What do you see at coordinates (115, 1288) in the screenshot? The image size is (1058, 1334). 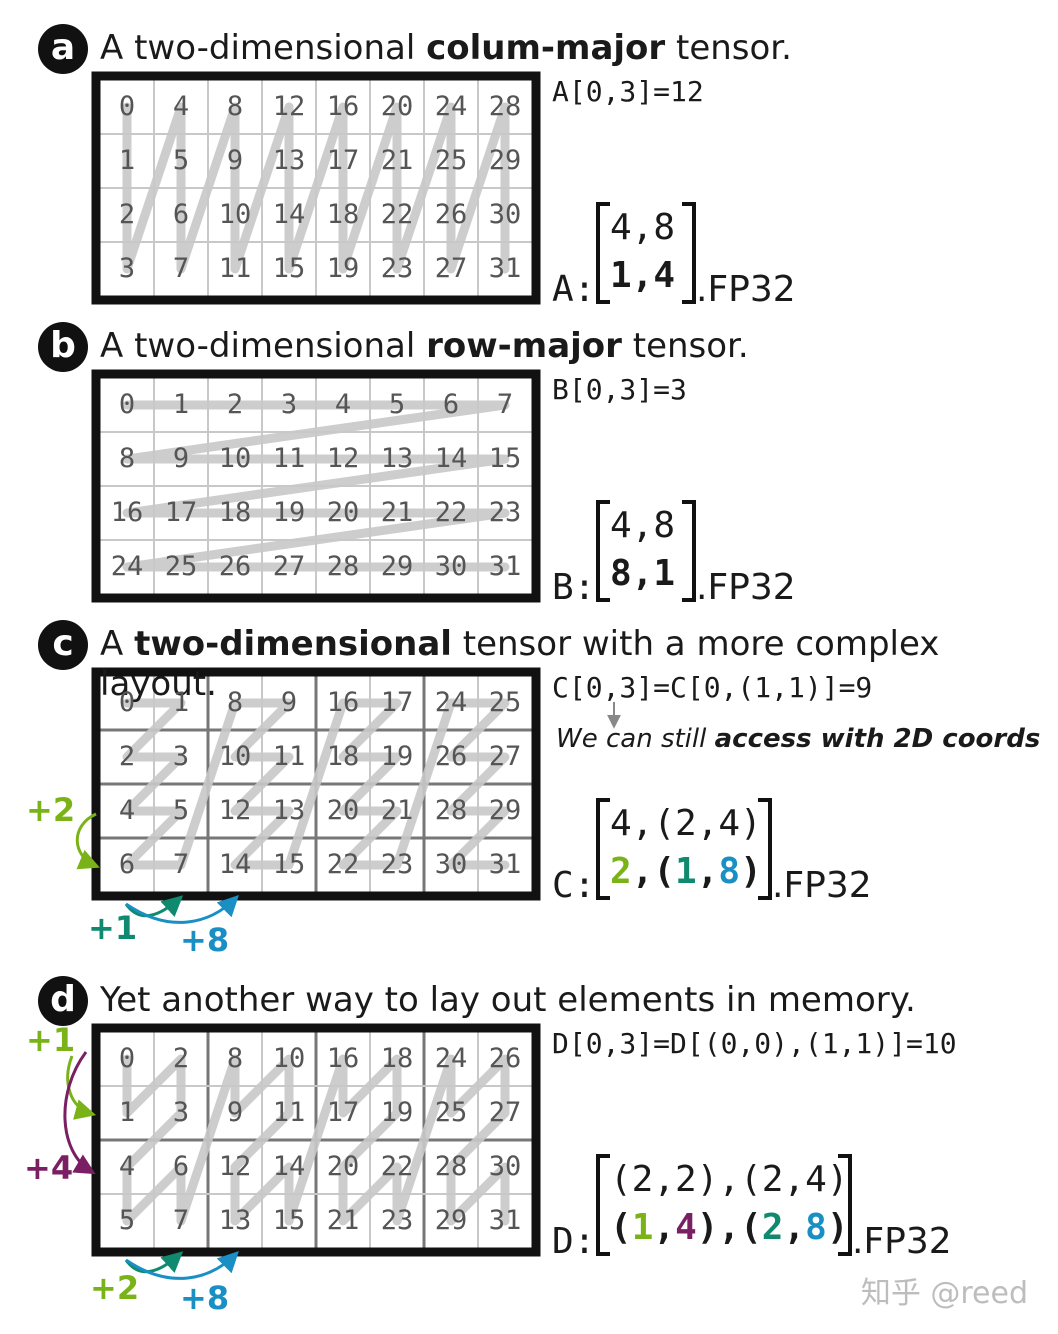 I see `stride-label-bottom-1: +2` at bounding box center [115, 1288].